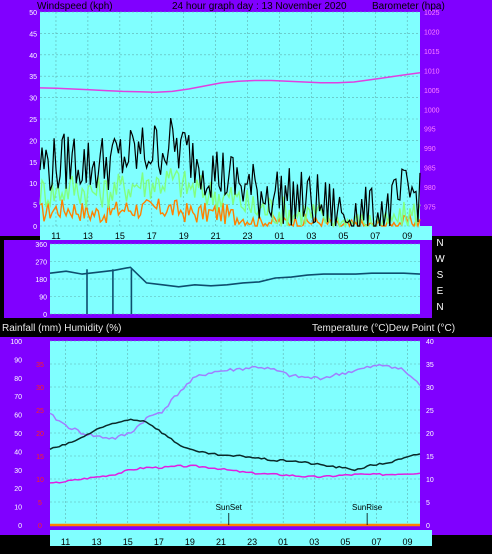 The width and height of the screenshot is (492, 554). What do you see at coordinates (345, 542) in the screenshot?
I see `temp-xtick-label: 05` at bounding box center [345, 542].